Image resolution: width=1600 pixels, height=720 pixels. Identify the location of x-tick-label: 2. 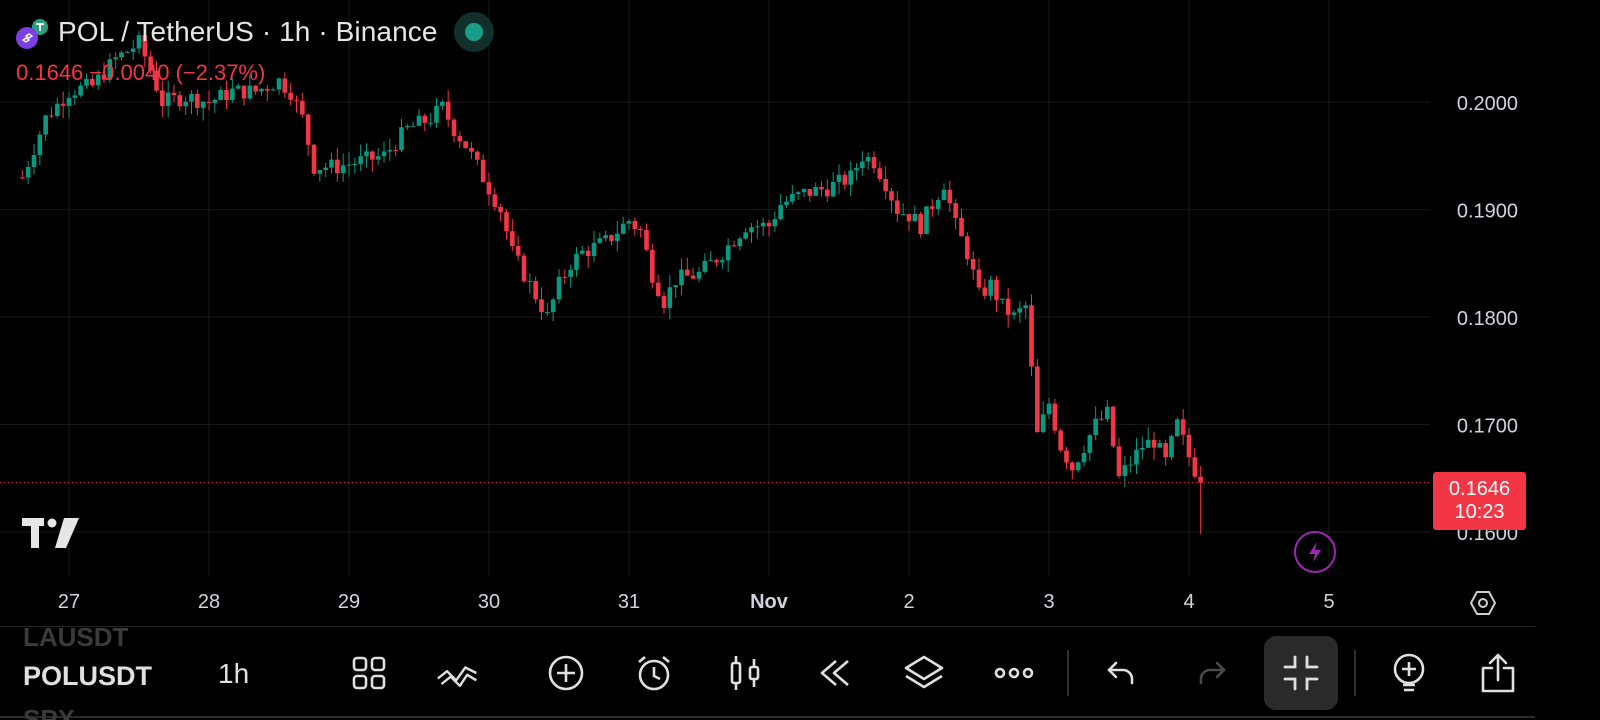
(908, 602).